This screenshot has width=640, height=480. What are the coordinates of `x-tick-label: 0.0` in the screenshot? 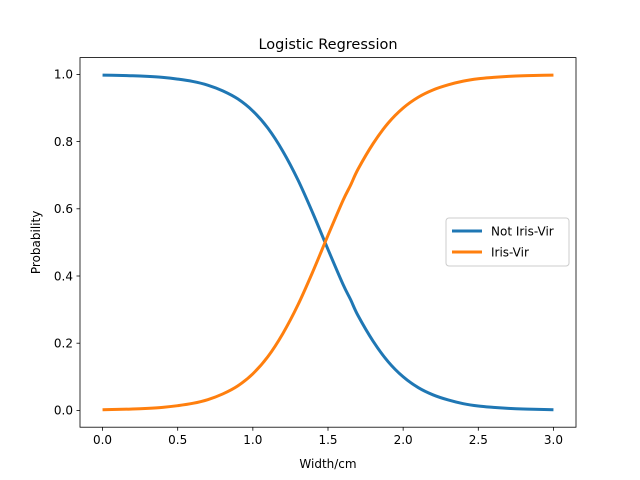 It's located at (102, 440).